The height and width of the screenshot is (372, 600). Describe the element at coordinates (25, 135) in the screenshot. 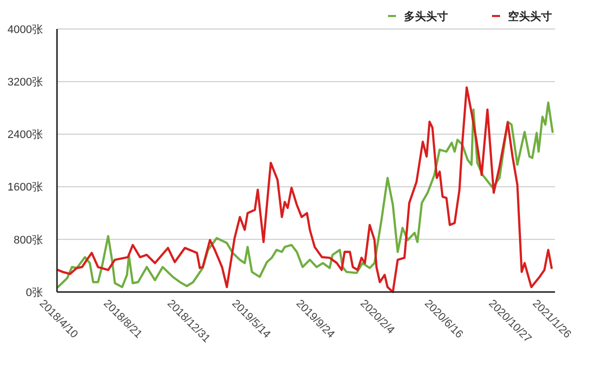

I see `y-tick-label: 2400张` at that location.